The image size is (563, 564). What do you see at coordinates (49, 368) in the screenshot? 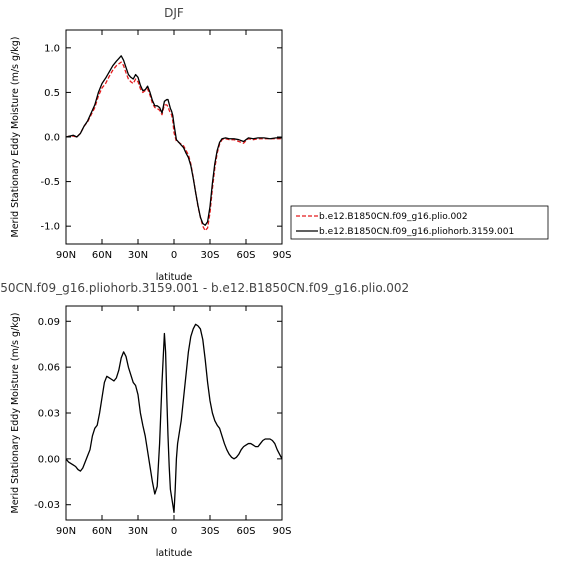
I see `bottom-chart-y-tick-label: 0.06` at bounding box center [49, 368].